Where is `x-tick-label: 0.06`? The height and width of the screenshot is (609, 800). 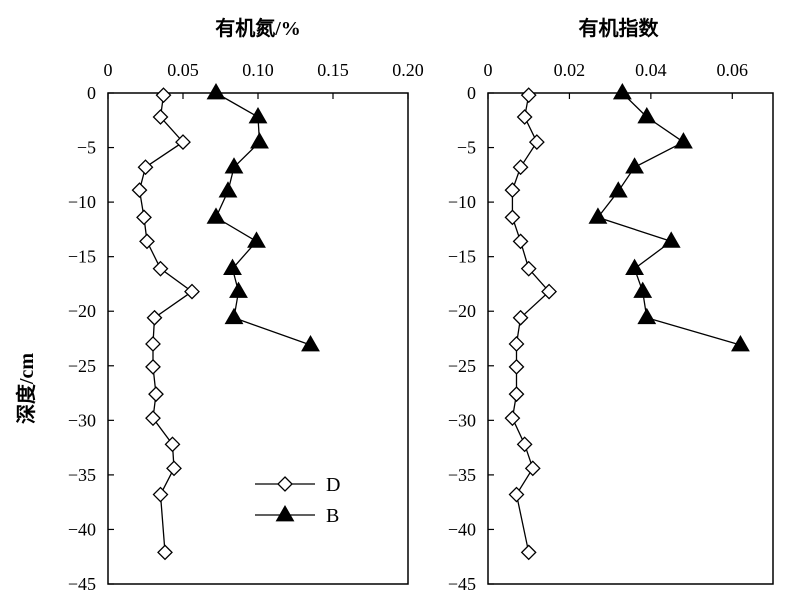
x-tick-label: 0.06 is located at coordinates (733, 70).